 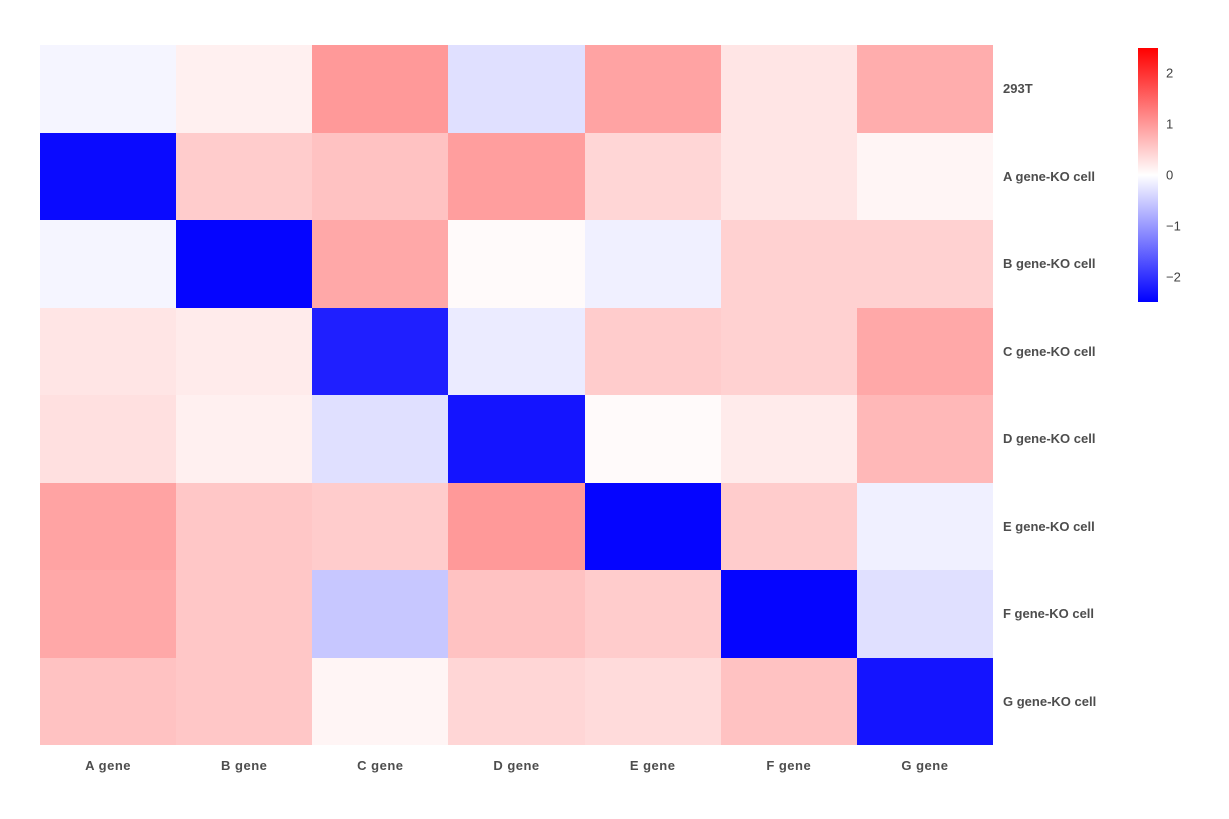 I want to click on col-label: F gene, so click(x=789, y=765).